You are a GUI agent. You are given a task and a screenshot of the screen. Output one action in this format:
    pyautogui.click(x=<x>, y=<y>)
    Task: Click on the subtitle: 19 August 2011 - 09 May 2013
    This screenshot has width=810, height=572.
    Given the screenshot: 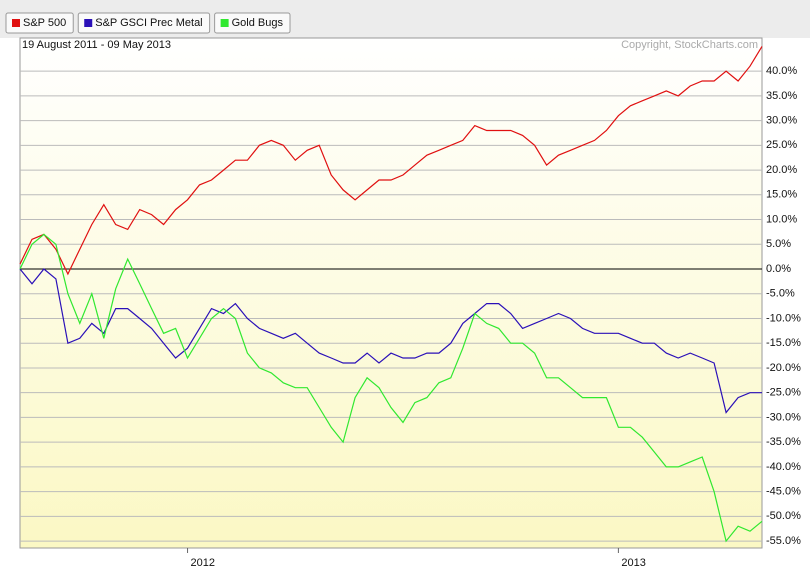 What is the action you would take?
    pyautogui.click(x=96, y=45)
    